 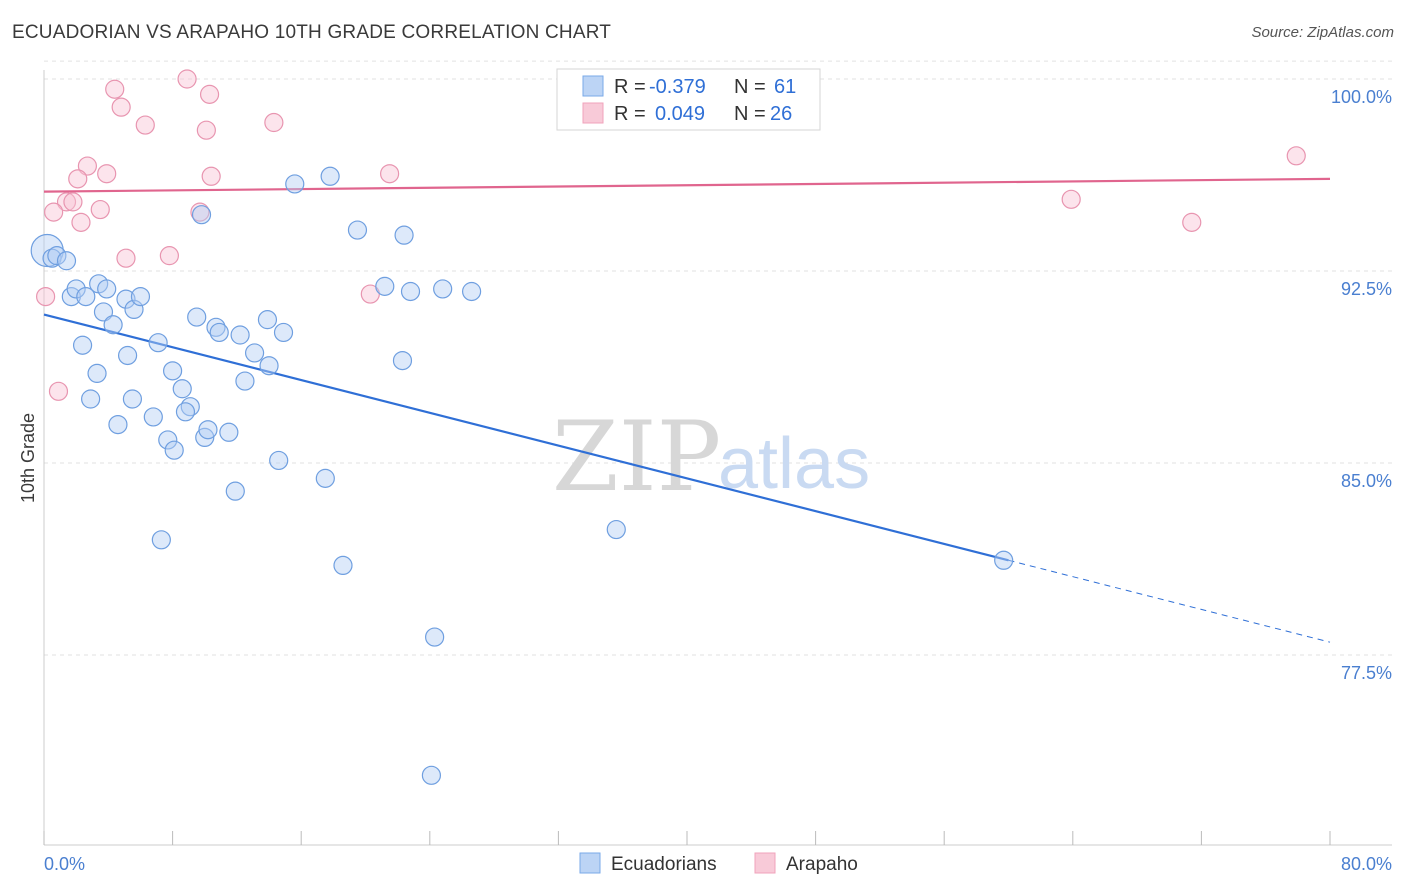 What do you see at coordinates (711, 457) in the screenshot?
I see `watermark: ZIP atlas` at bounding box center [711, 457].